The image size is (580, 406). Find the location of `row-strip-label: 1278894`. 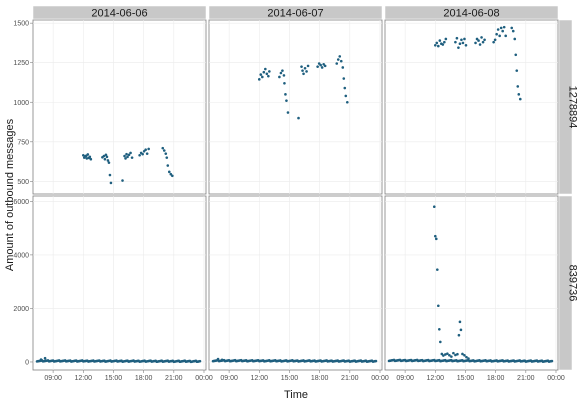

row-strip-label: 1278894 is located at coordinates (573, 107).